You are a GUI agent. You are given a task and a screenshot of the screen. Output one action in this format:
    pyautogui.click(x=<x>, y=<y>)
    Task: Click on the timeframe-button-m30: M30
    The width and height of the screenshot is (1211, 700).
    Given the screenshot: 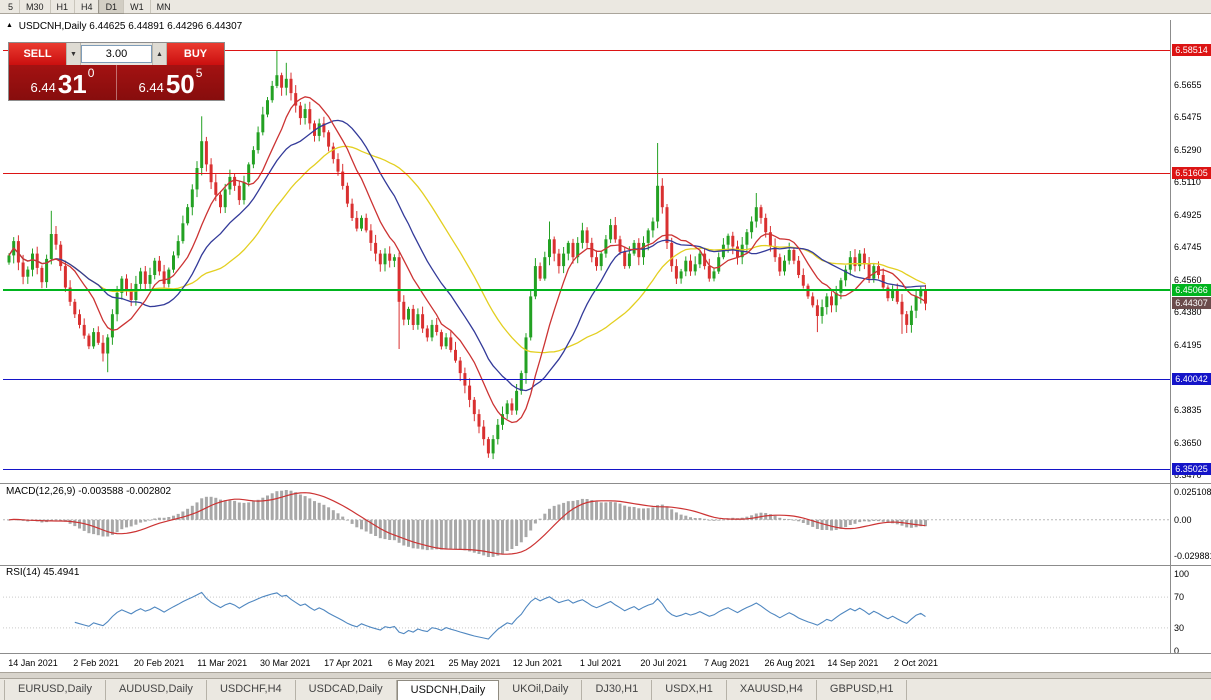 What is the action you would take?
    pyautogui.click(x=34, y=6)
    